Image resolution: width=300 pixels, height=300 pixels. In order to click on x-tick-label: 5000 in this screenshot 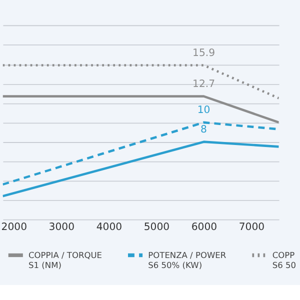, I will do `click(157, 227)`.